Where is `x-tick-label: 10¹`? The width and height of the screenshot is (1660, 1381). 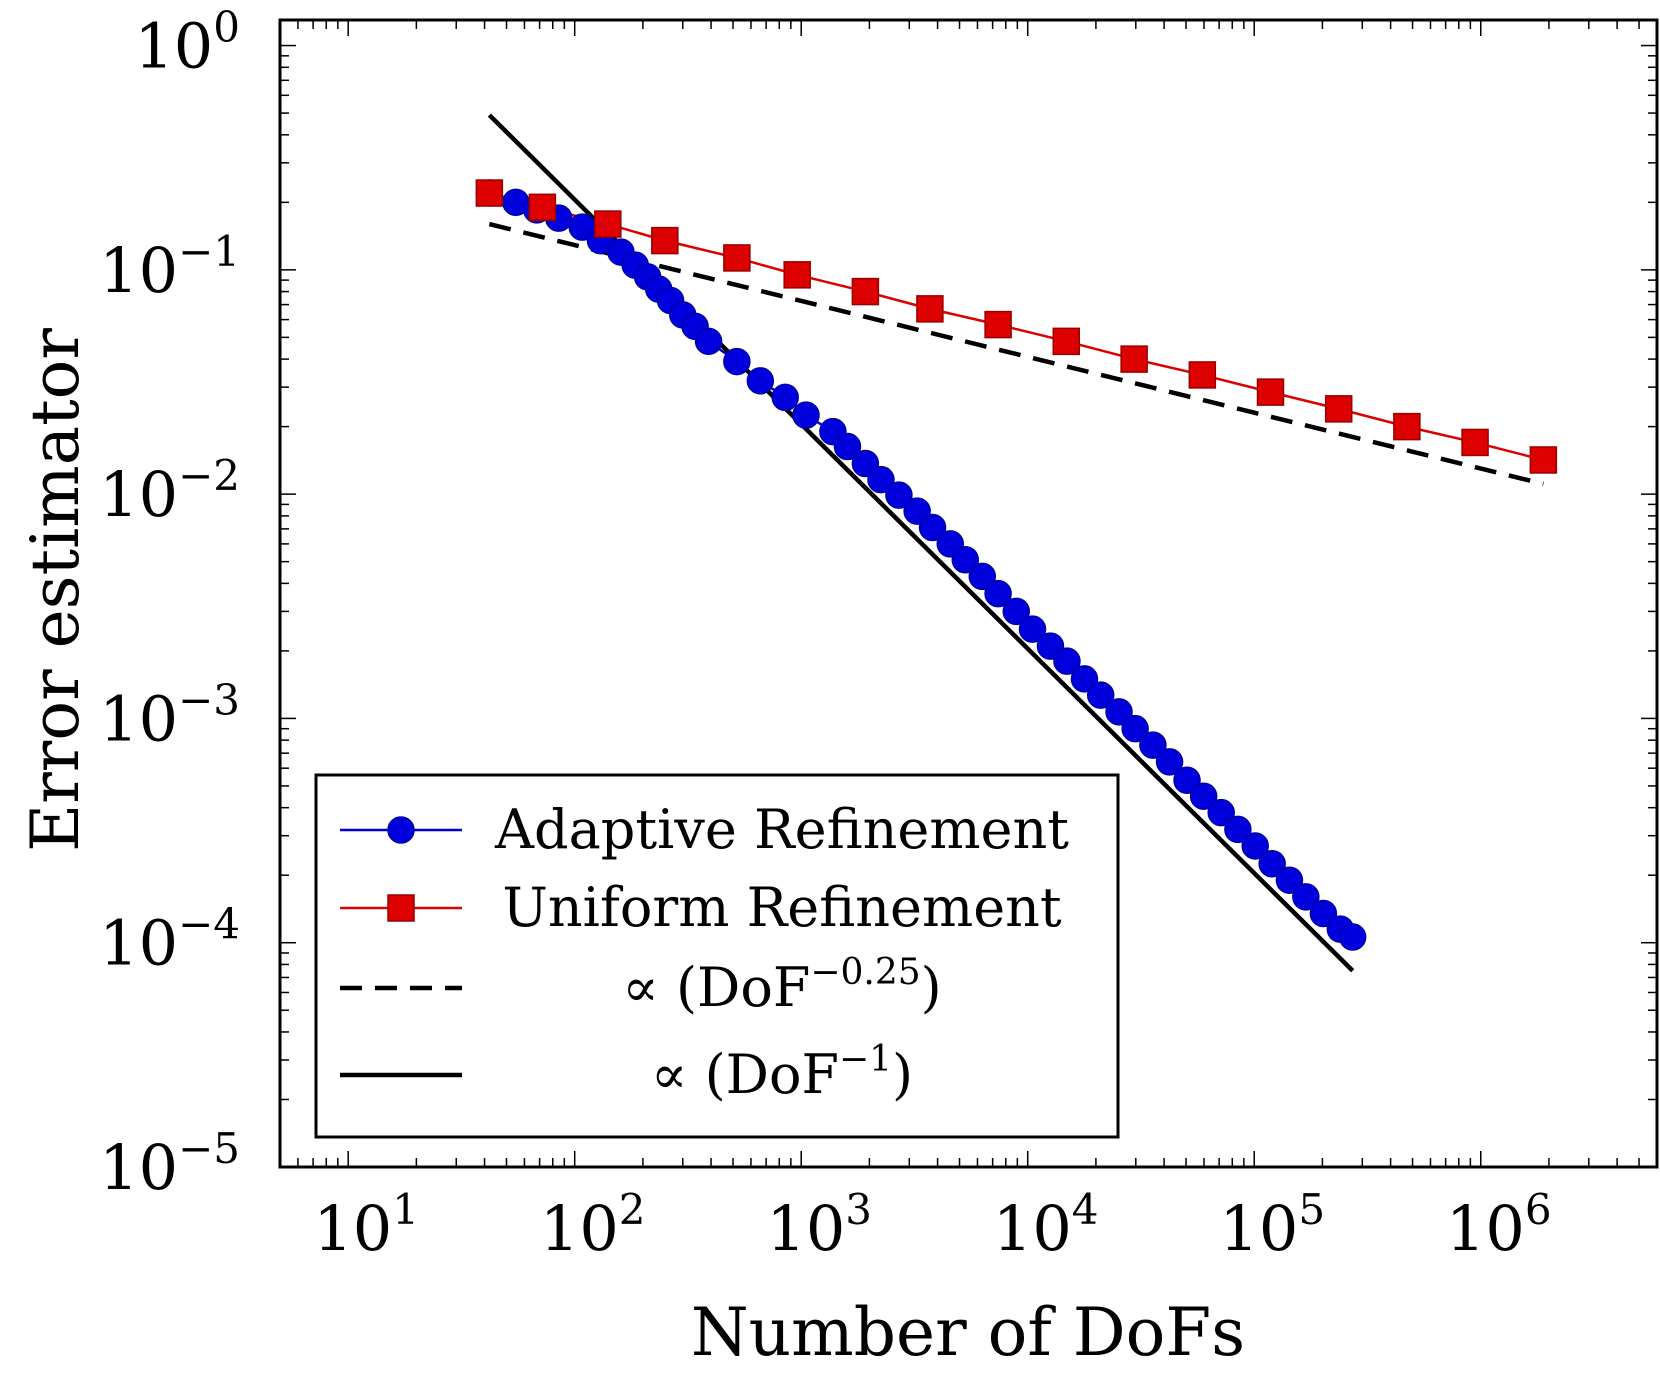 x-tick-label: 10¹ is located at coordinates (366, 1225).